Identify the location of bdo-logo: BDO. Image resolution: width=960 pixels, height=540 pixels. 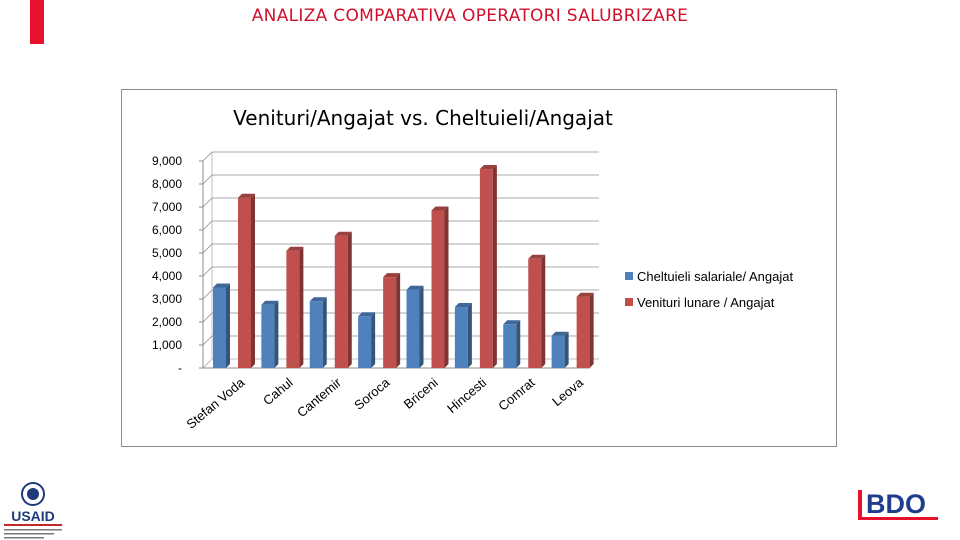
(898, 504).